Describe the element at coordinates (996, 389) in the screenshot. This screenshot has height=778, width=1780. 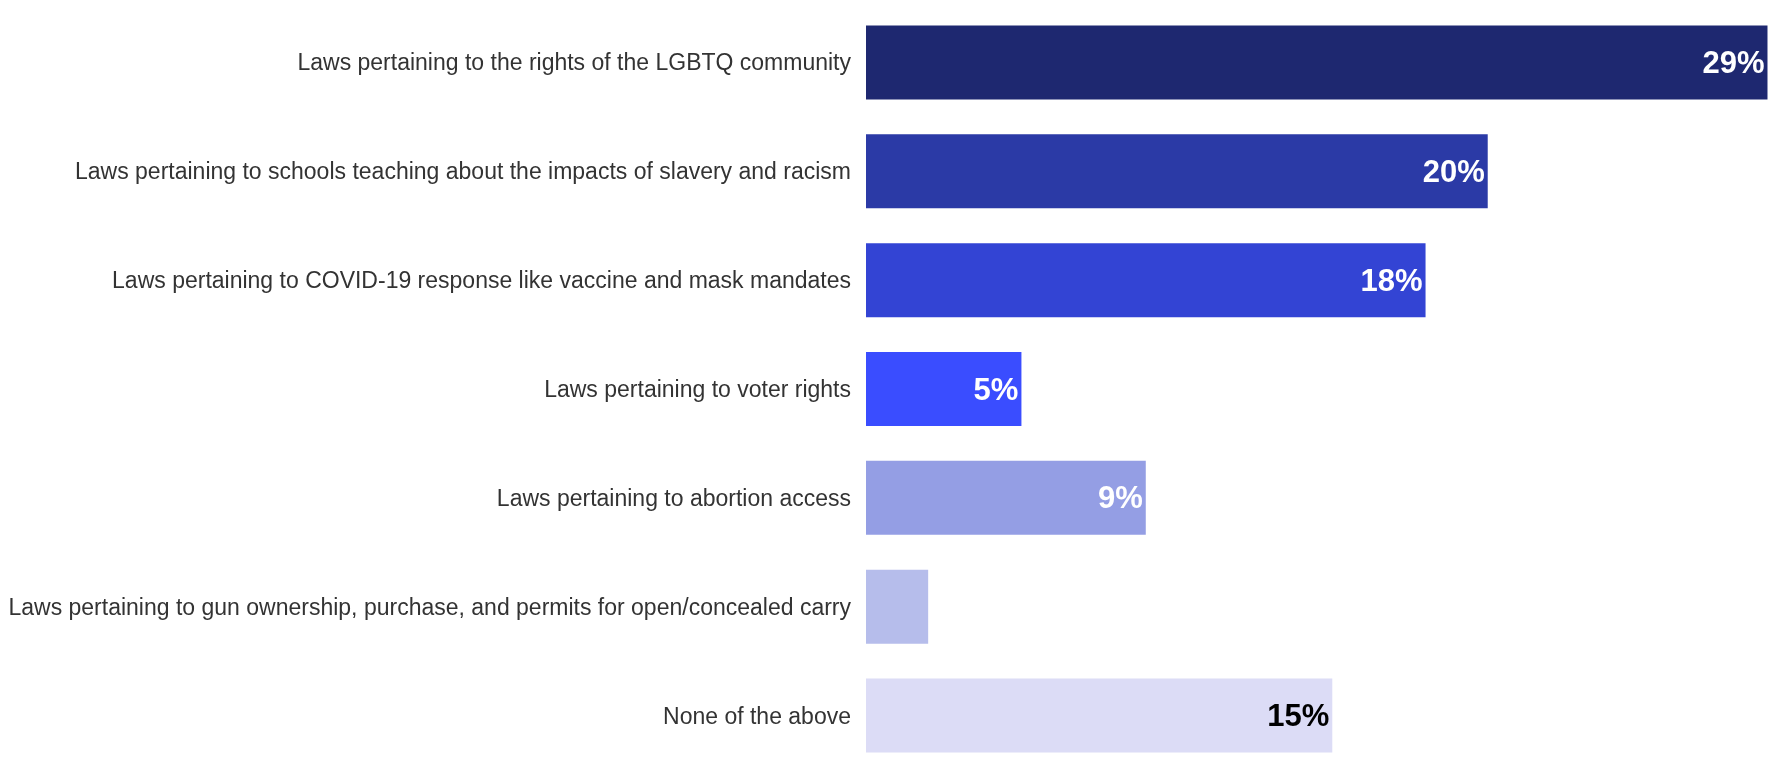
I see `data-label: 5%` at that location.